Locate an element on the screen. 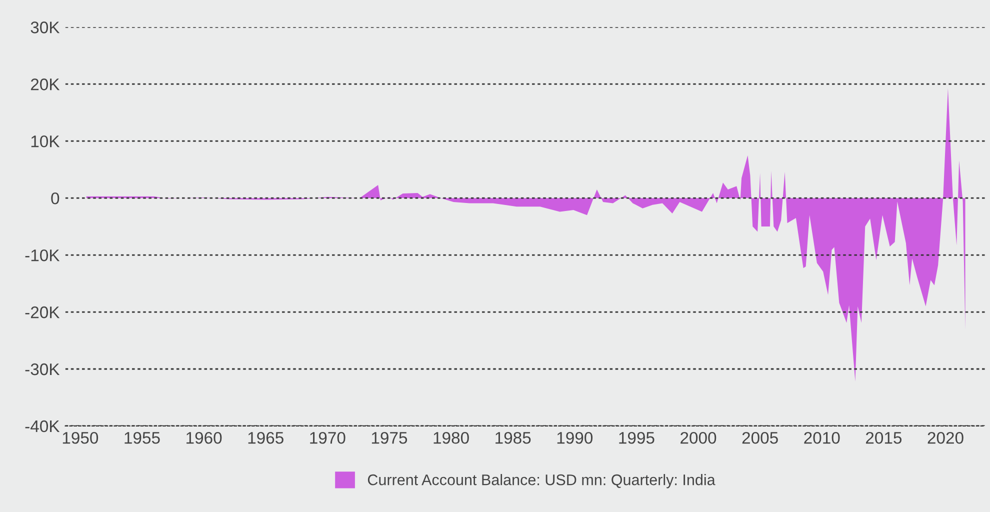 Image resolution: width=990 pixels, height=512 pixels. y-tick-label: -20K is located at coordinates (42, 312).